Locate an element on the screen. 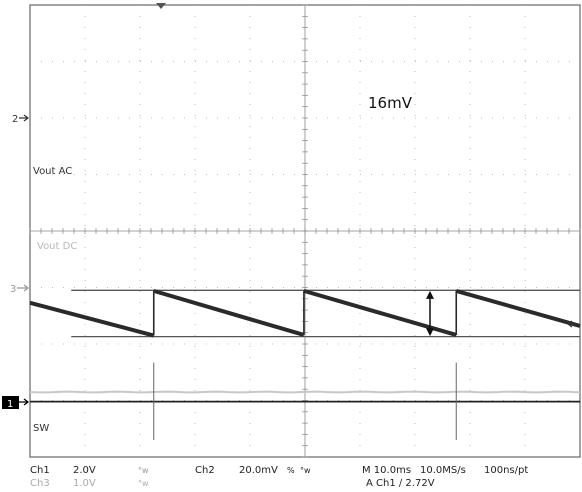 The image size is (582, 492). trigger-position-marker-icon is located at coordinates (161, 6).